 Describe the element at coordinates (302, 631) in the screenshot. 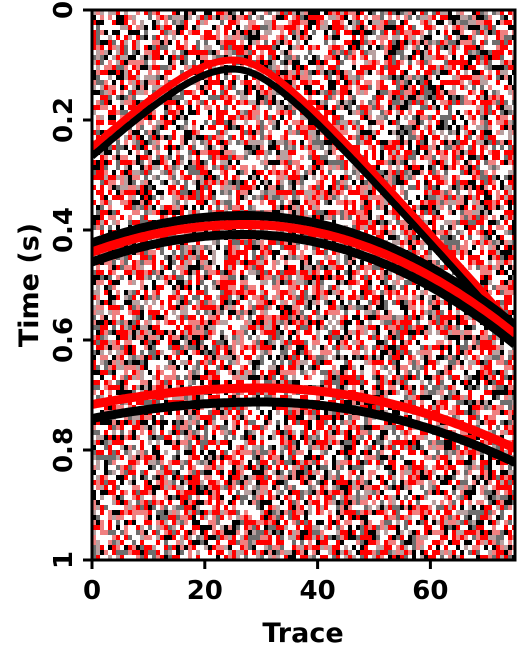

I see `x-axis-label: Trace` at that location.